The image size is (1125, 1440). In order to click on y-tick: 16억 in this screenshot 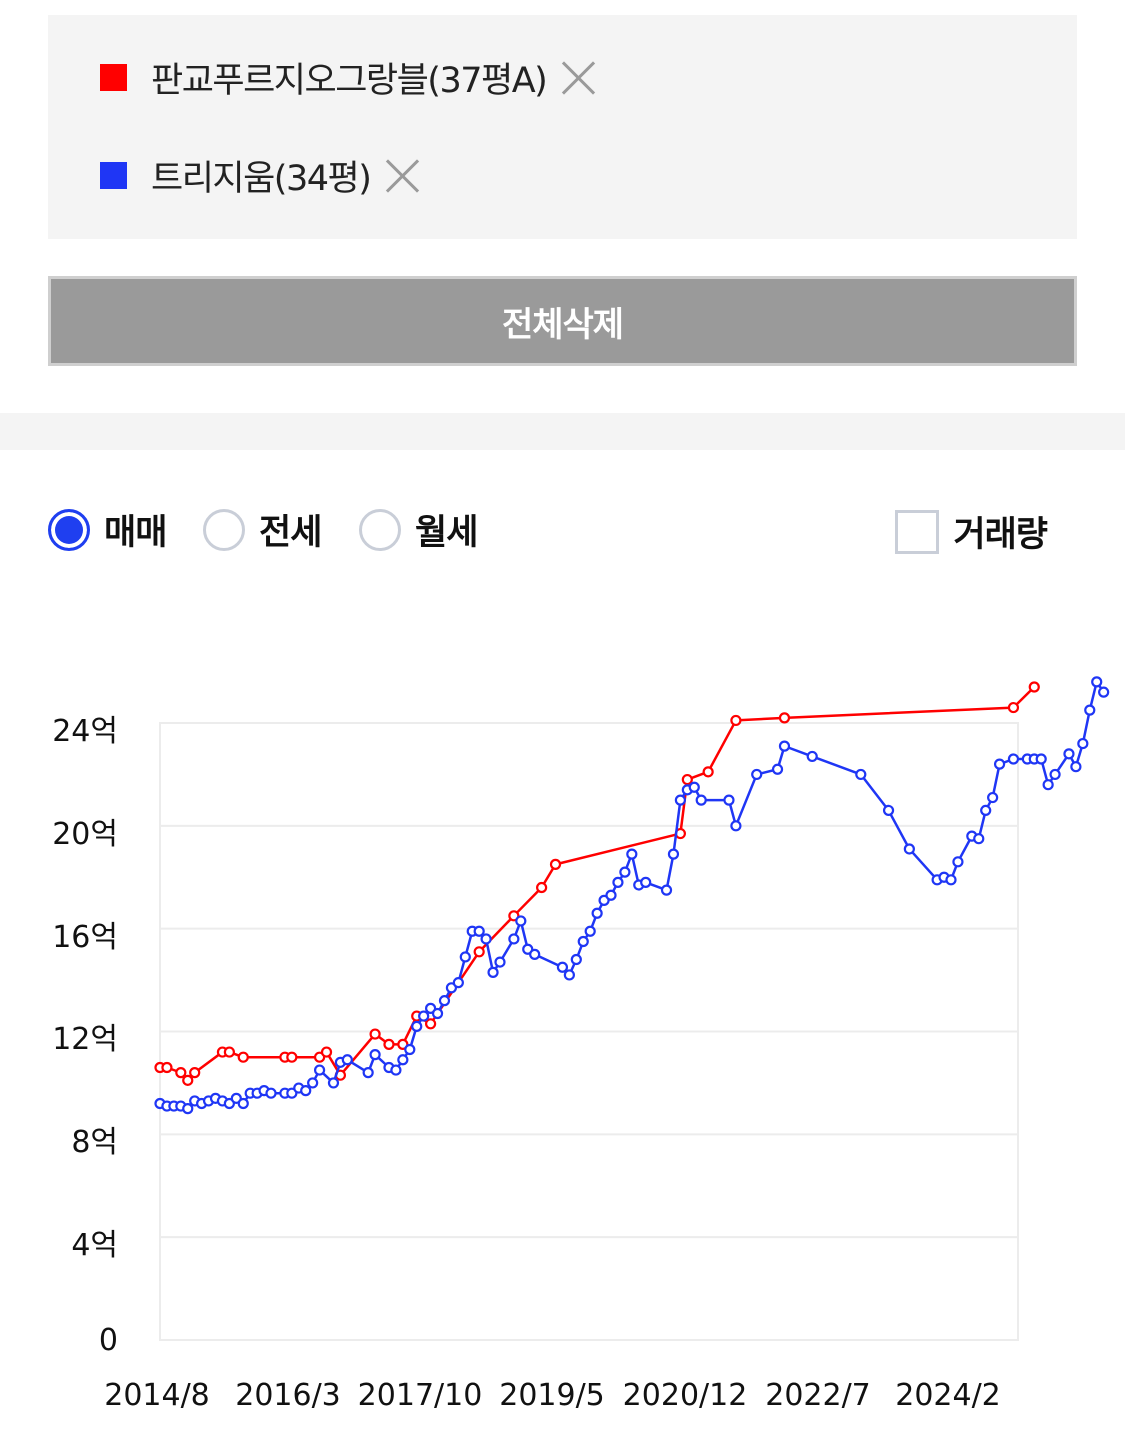, I will do `click(85, 937)`.